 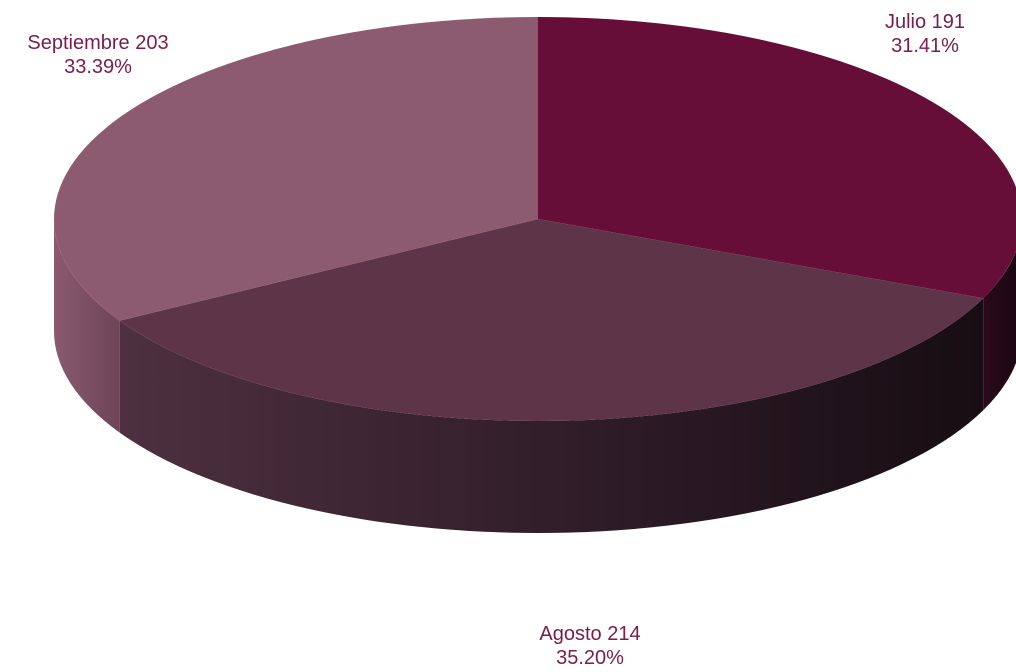 I want to click on data-label-julio-percent: 31.41%, so click(x=925, y=46).